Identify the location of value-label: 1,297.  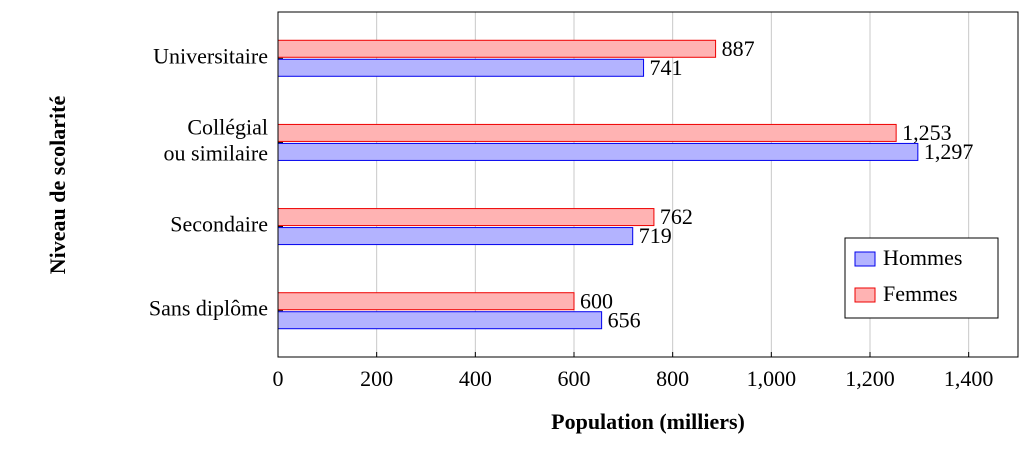
(949, 151).